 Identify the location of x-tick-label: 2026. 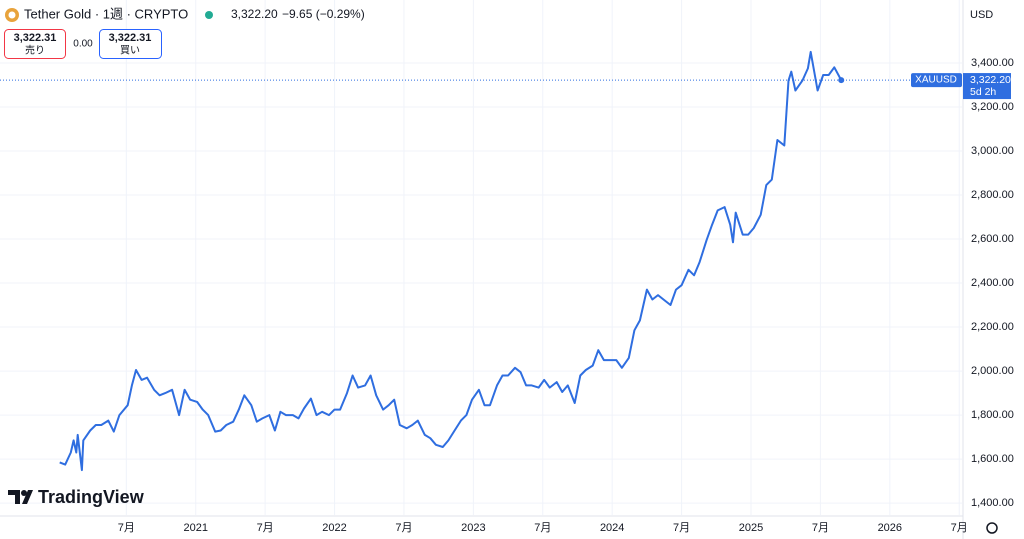
(890, 528).